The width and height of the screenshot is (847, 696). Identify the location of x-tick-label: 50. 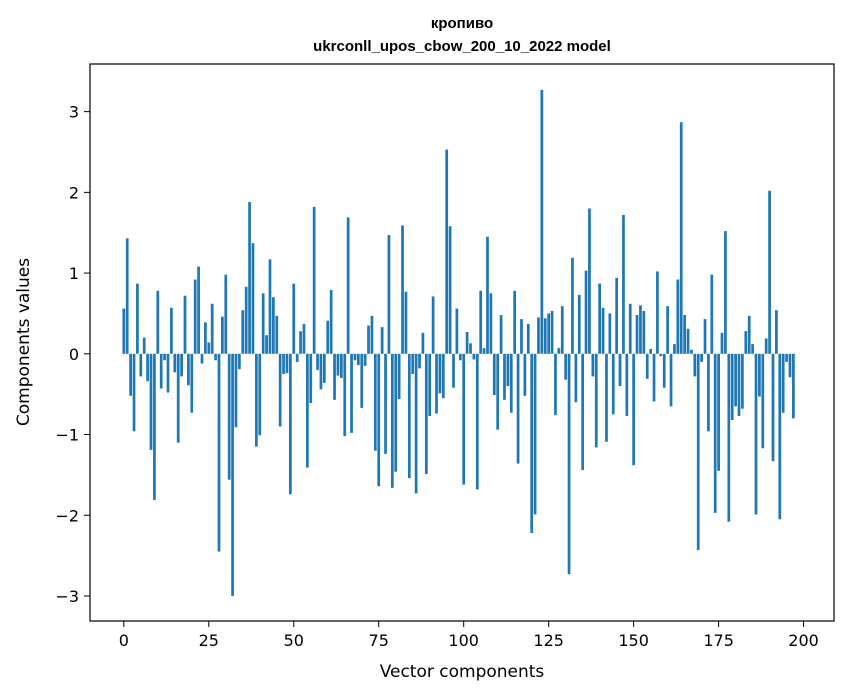
(294, 640).